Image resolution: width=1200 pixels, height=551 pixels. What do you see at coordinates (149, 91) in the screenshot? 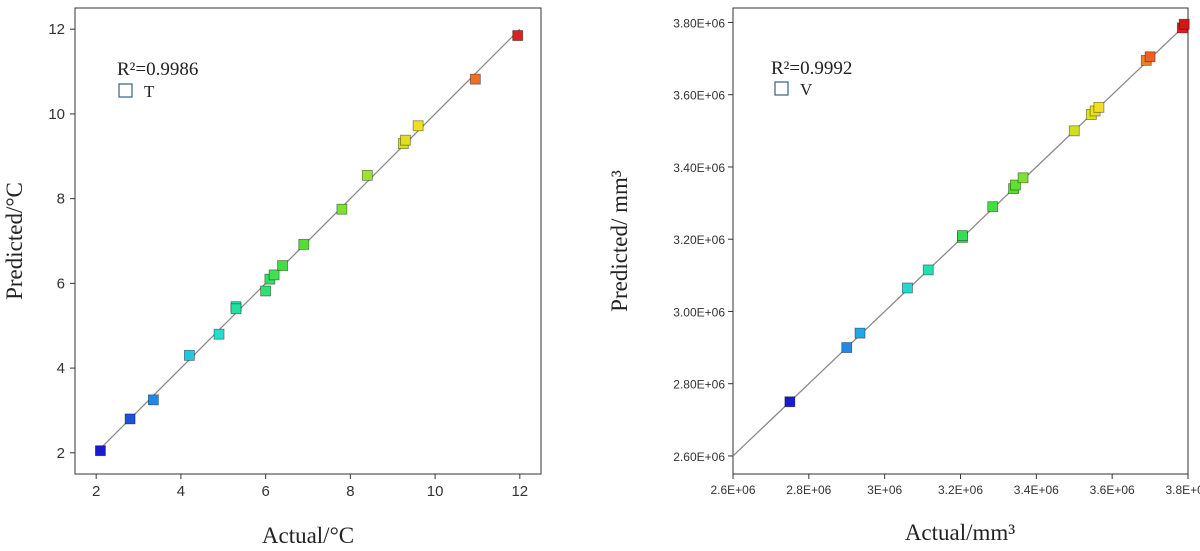
I see `legend-label: T` at bounding box center [149, 91].